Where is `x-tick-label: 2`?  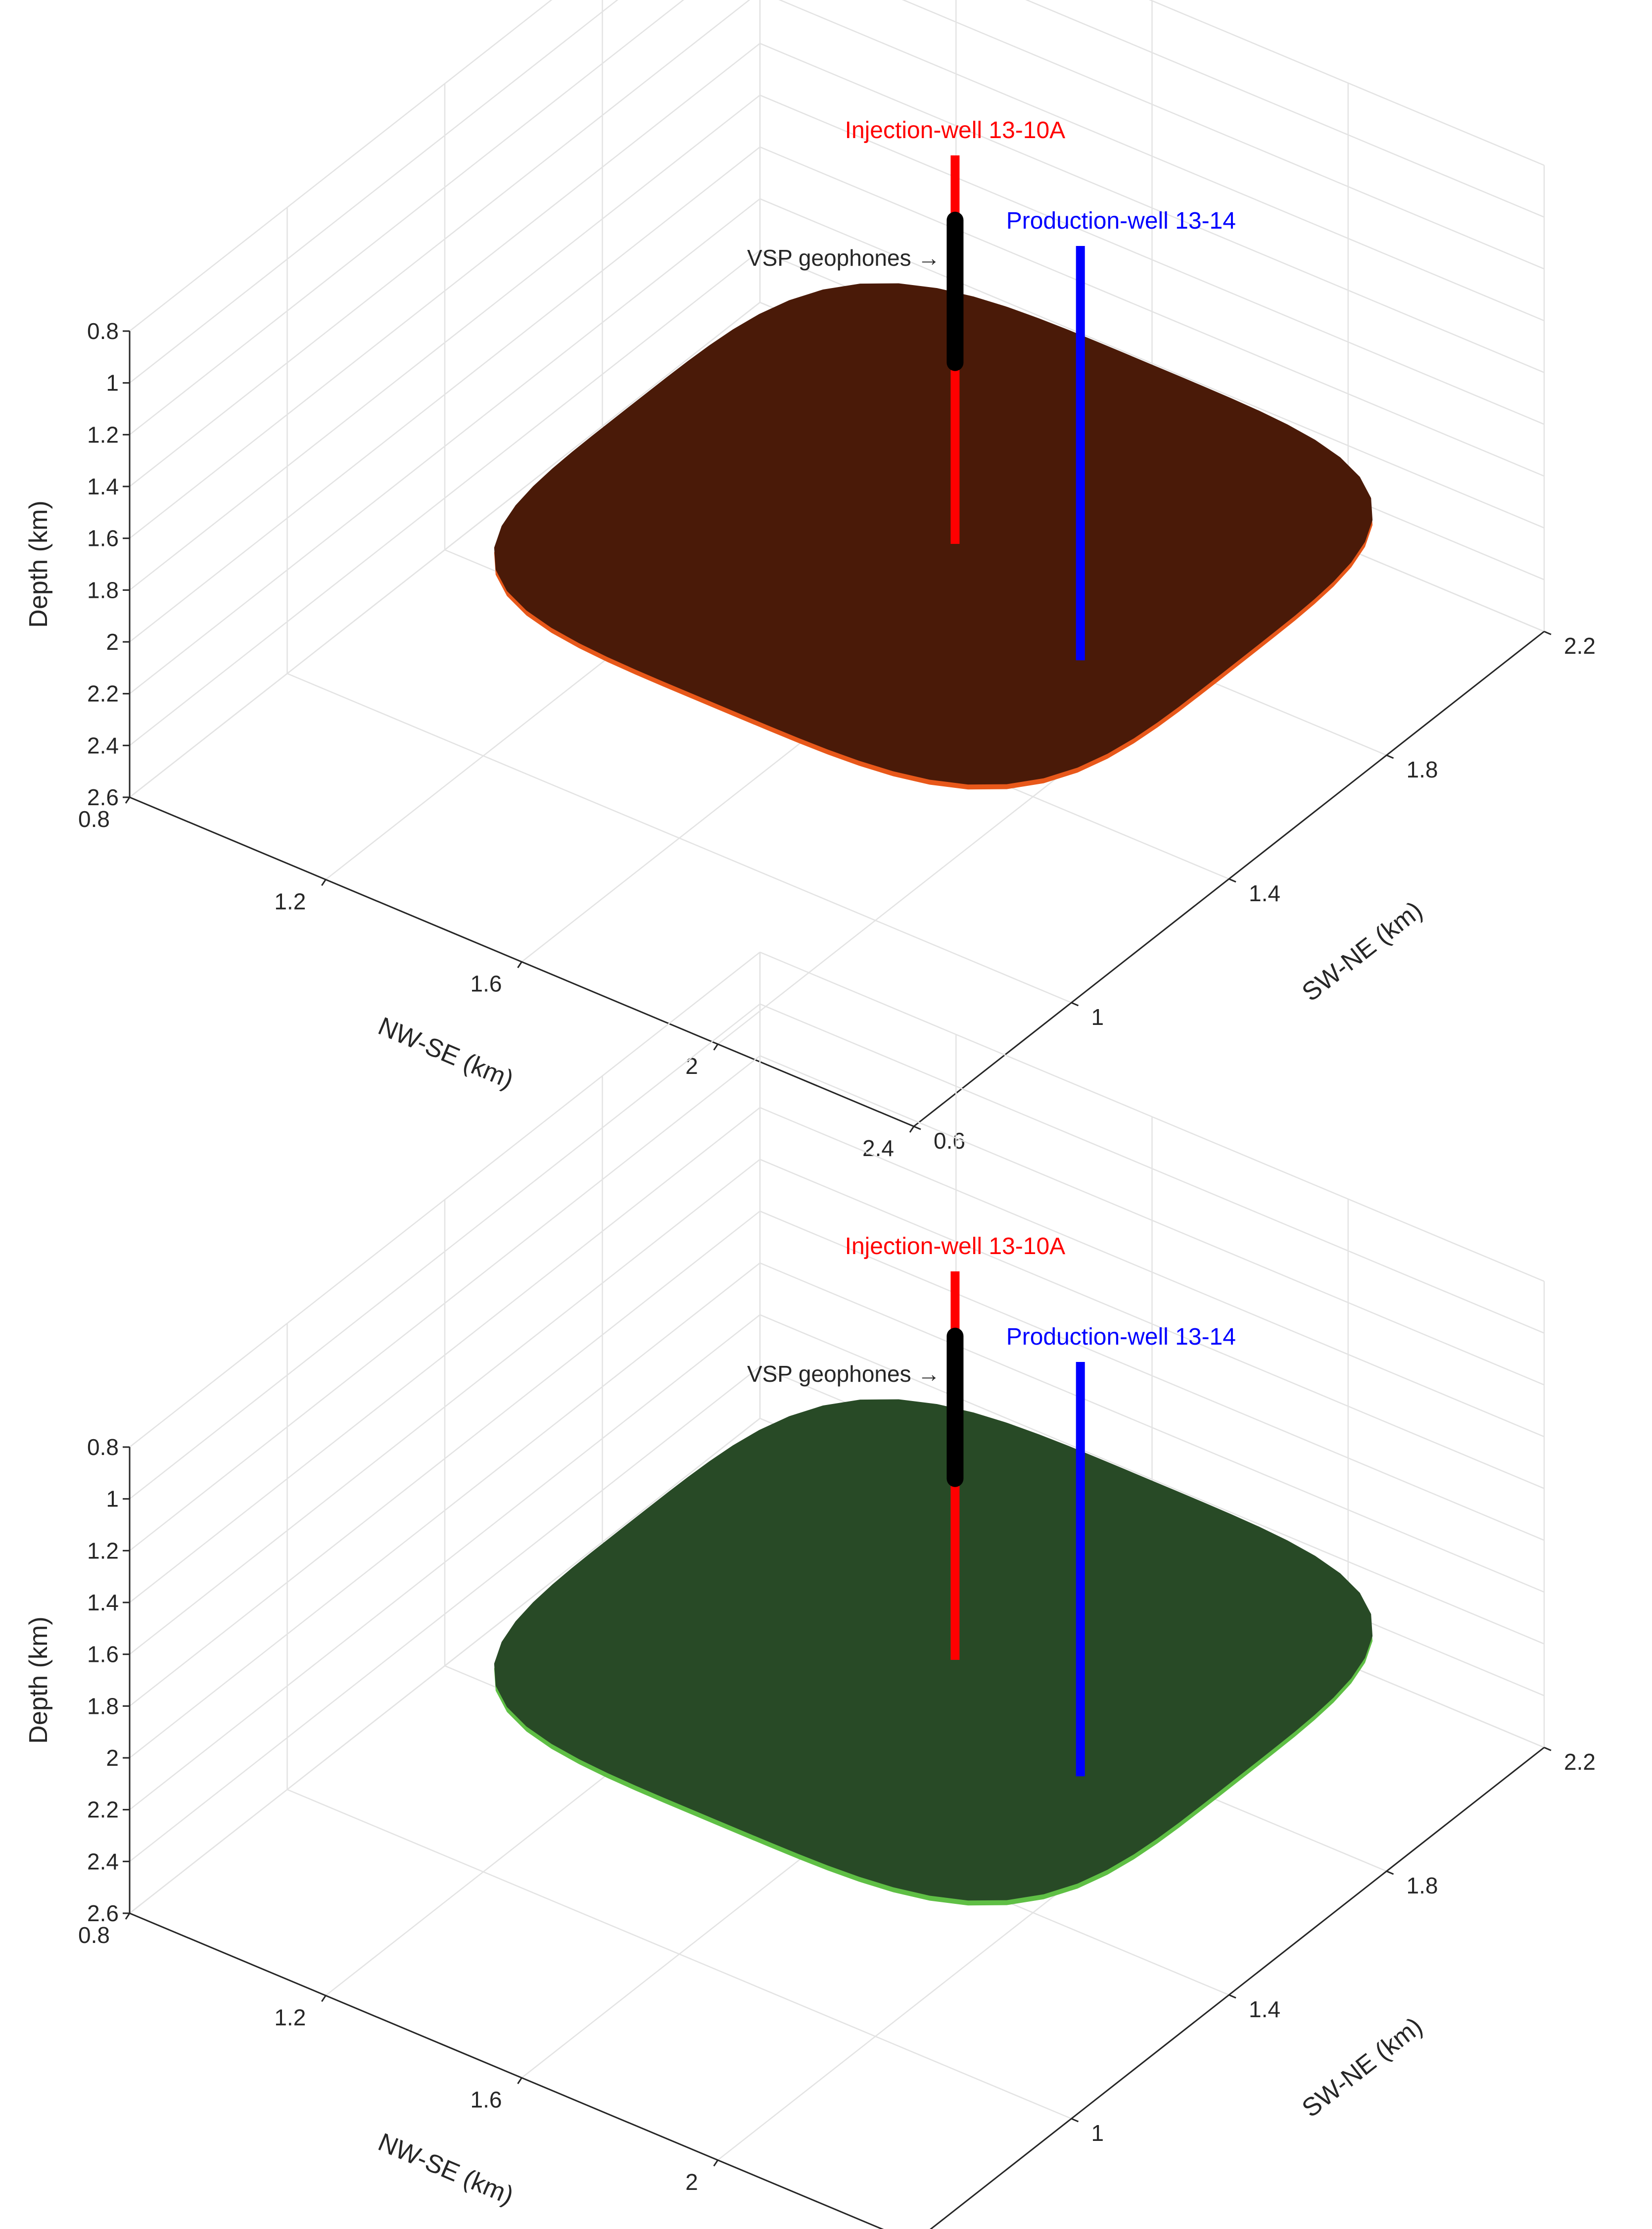 x-tick-label: 2 is located at coordinates (692, 2182).